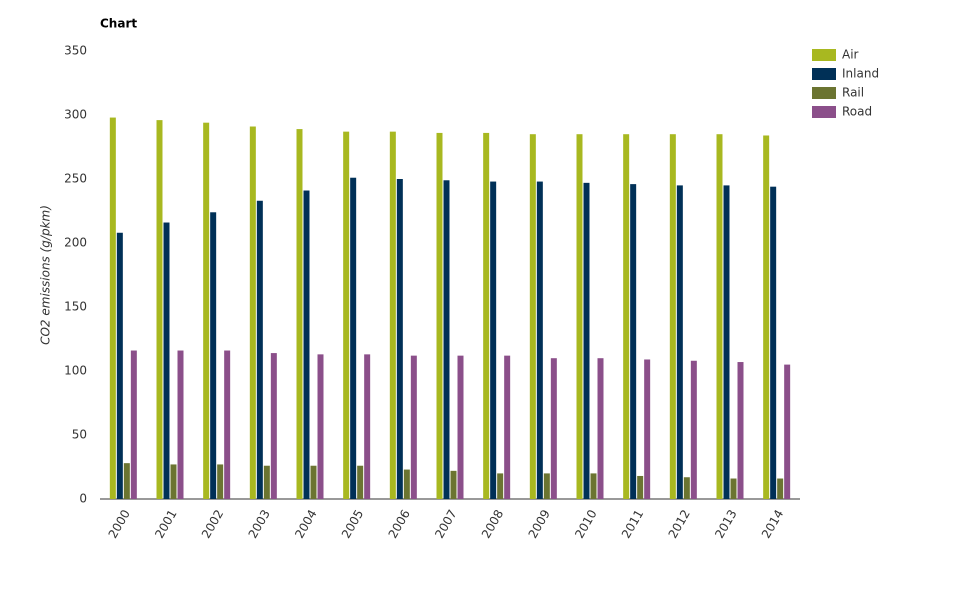 This screenshot has height=604, width=975. What do you see at coordinates (83, 499) in the screenshot?
I see `y-tick-label: 0` at bounding box center [83, 499].